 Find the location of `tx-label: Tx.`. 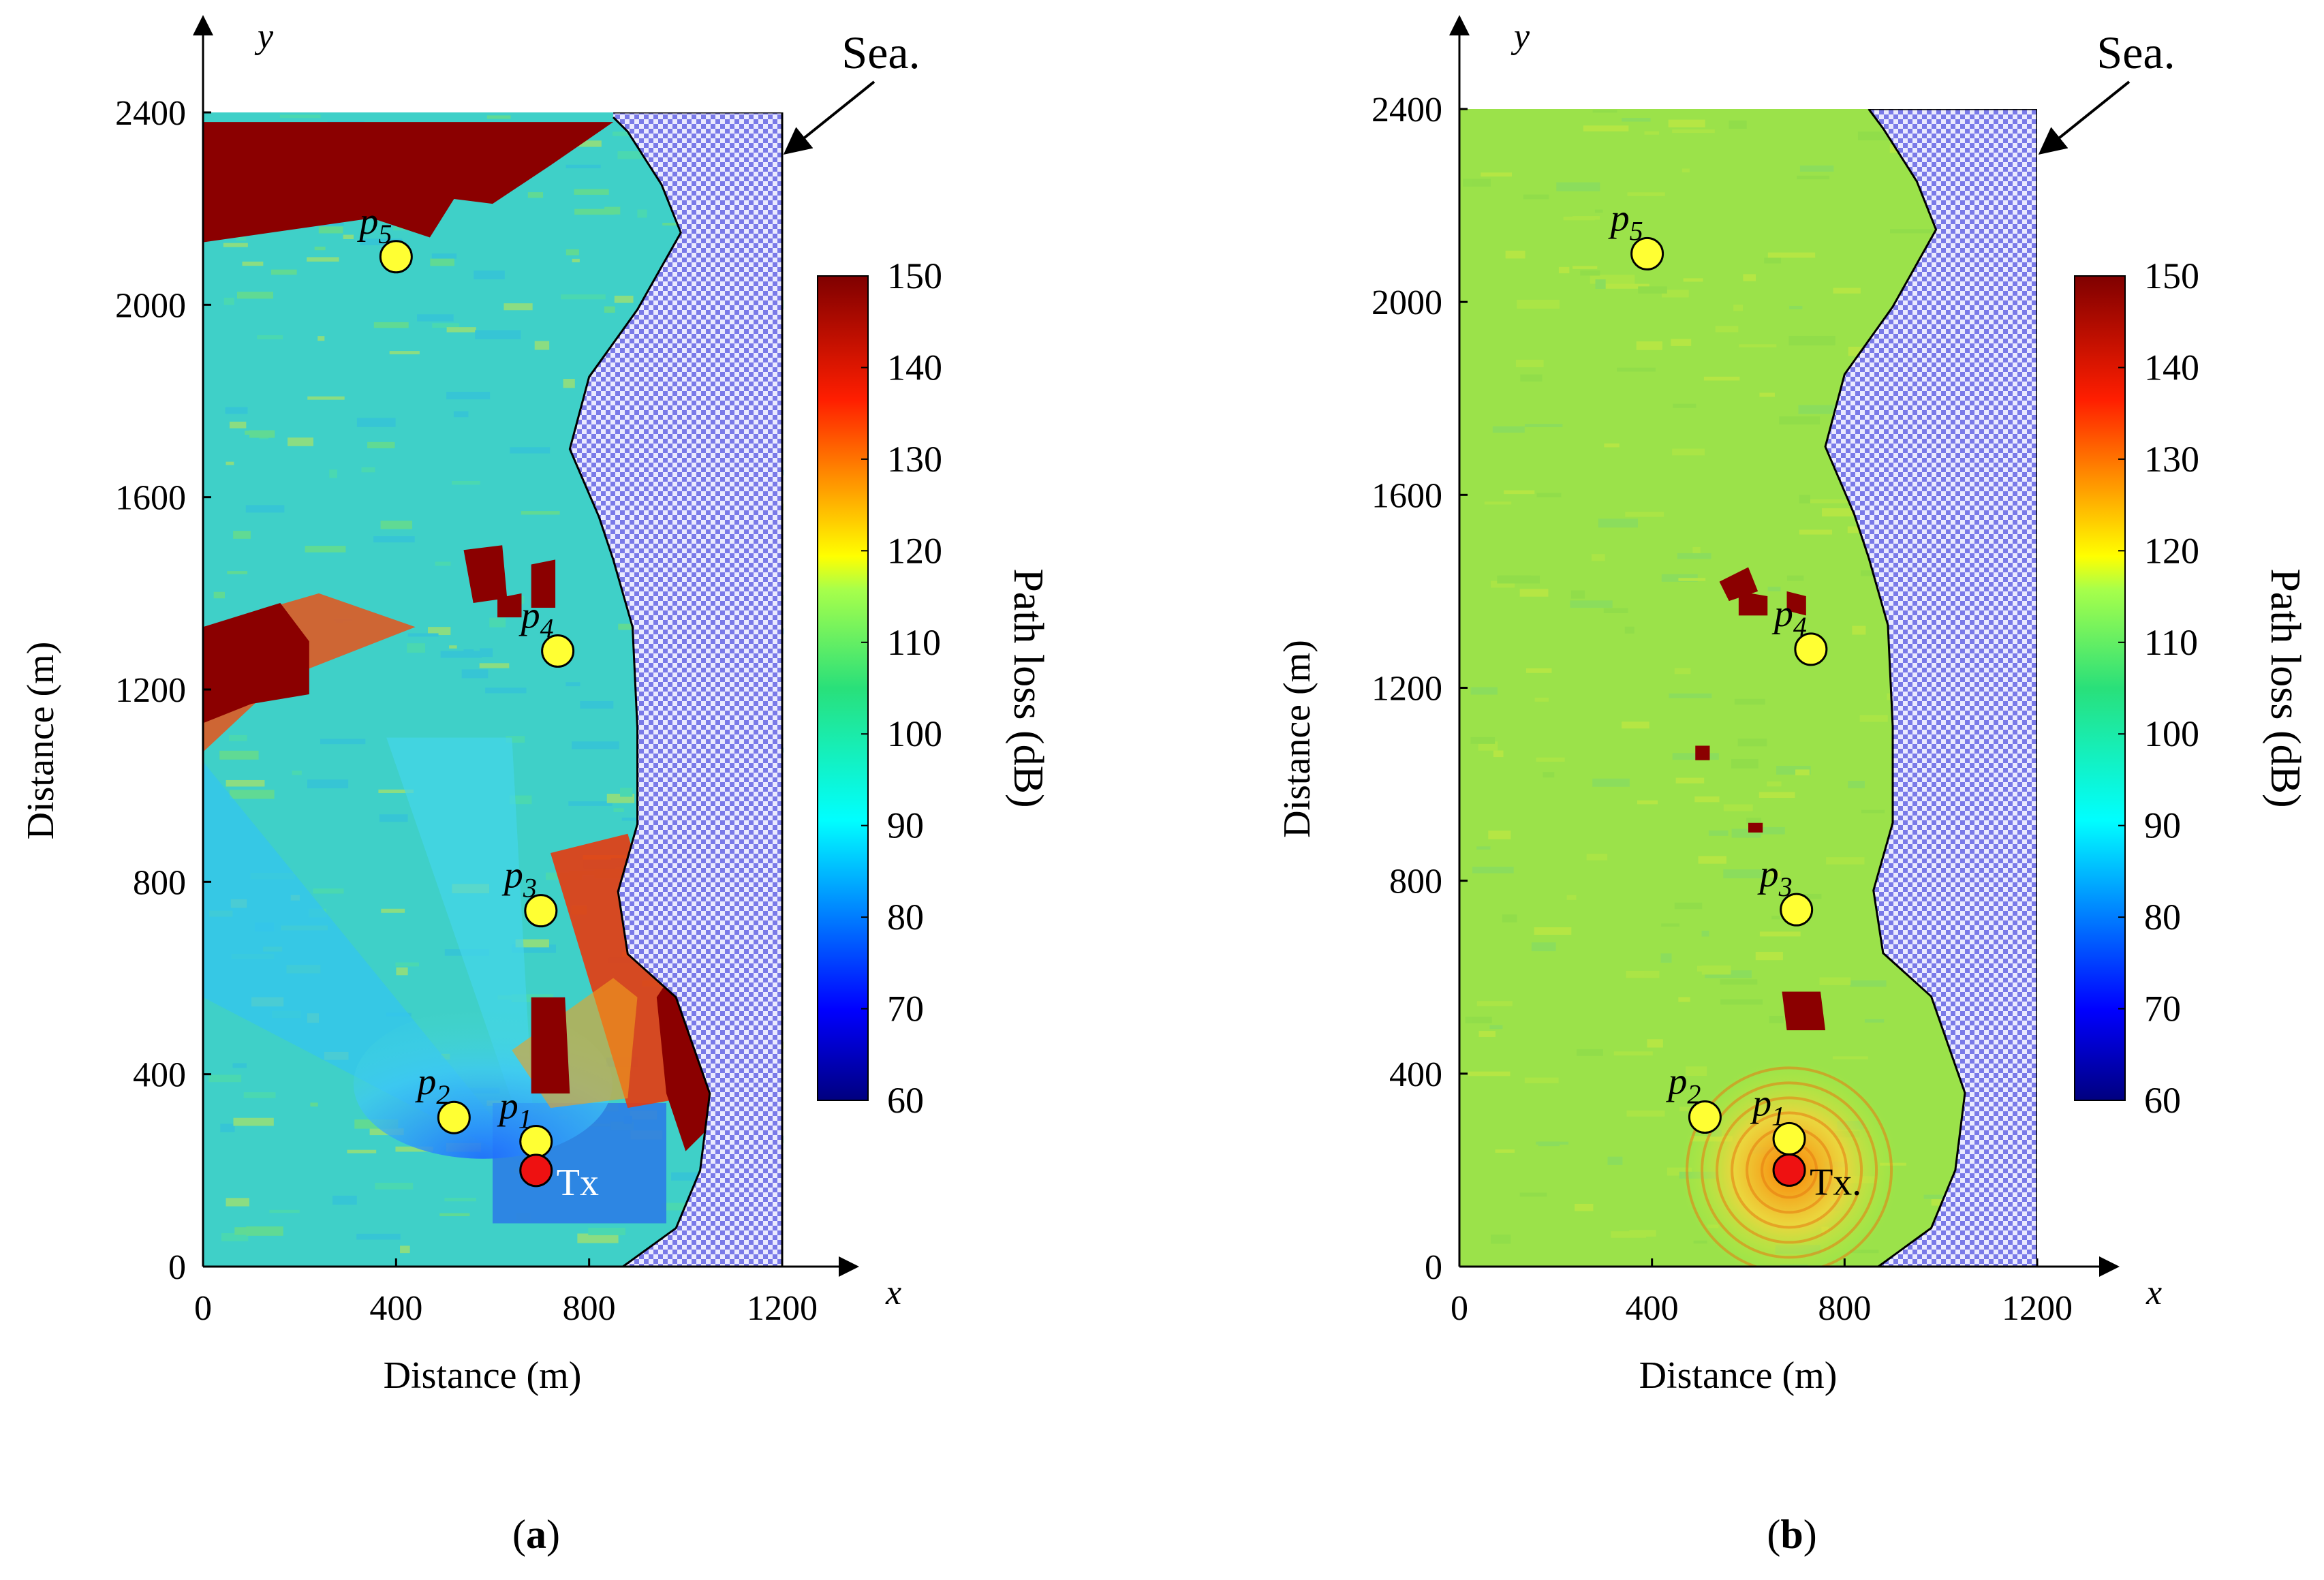

tx-label: Tx. is located at coordinates (1835, 1182).